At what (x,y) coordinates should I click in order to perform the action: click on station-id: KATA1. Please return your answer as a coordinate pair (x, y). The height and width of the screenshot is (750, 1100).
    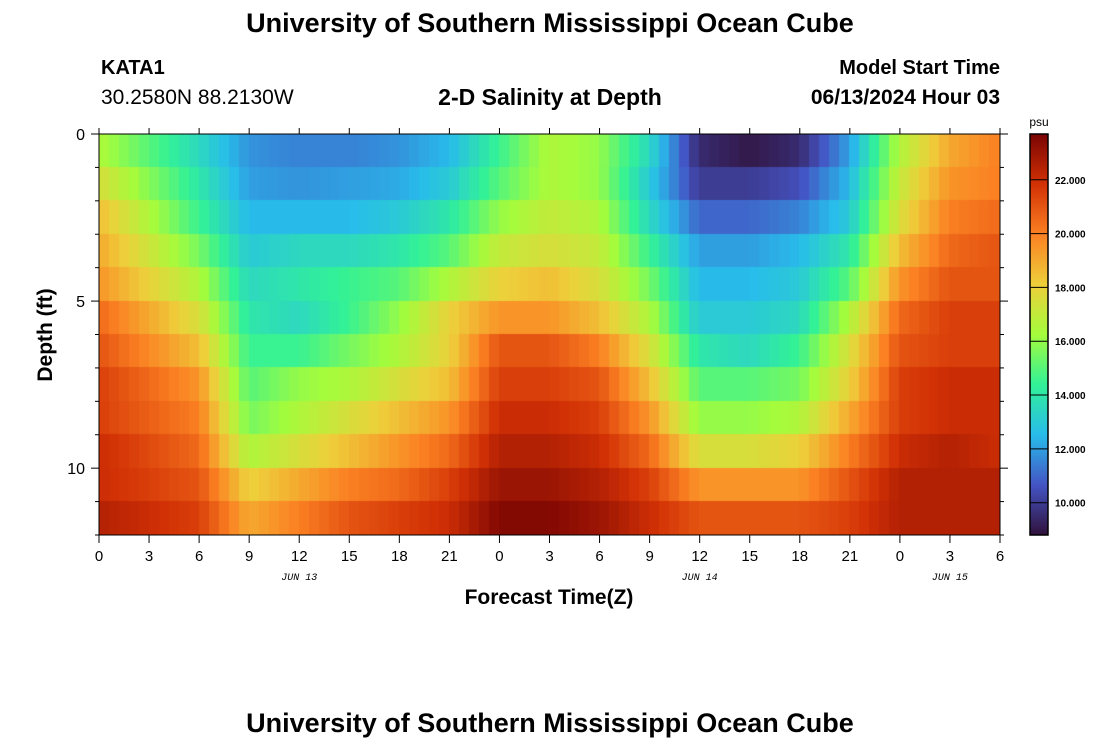
    Looking at the image, I should click on (133, 68).